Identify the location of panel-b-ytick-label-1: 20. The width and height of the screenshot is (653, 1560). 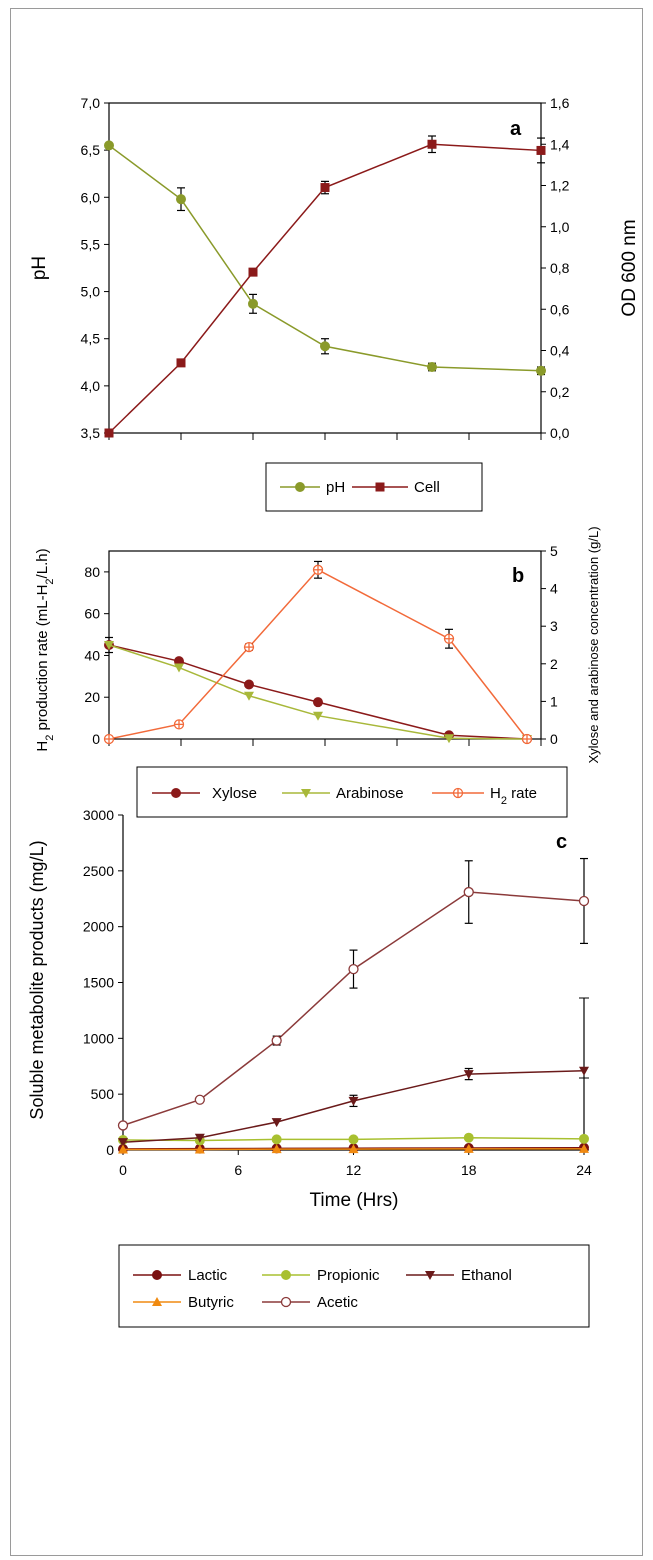
(92, 697).